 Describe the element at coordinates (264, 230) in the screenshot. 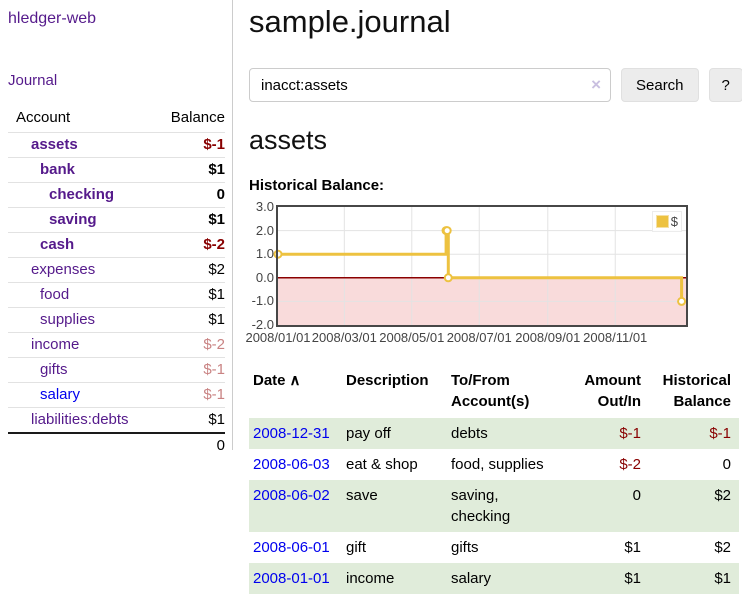

I see `y-axis-tick-label: 2.0` at that location.